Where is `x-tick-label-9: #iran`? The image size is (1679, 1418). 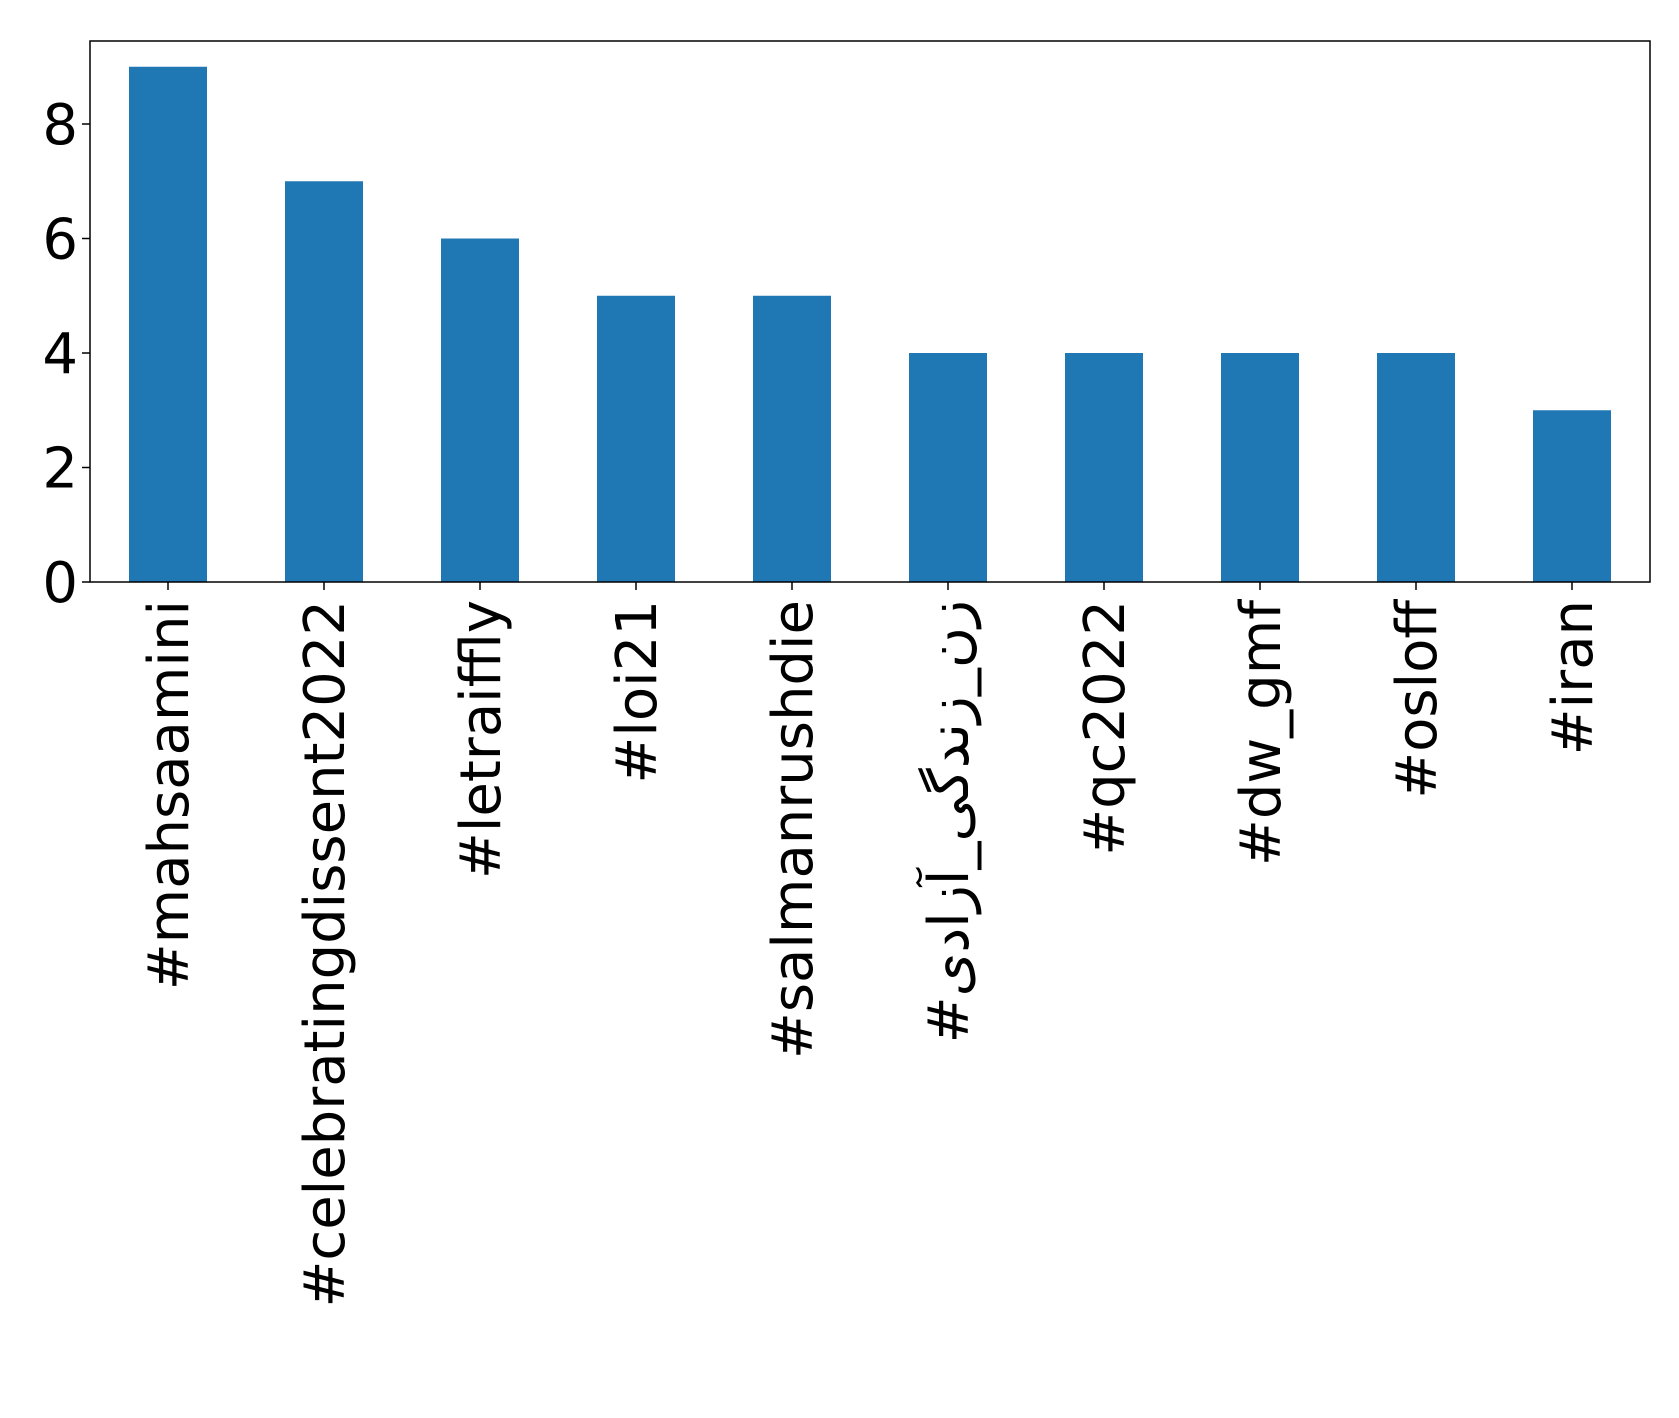
x-tick-label-9: #iran is located at coordinates (1573, 677).